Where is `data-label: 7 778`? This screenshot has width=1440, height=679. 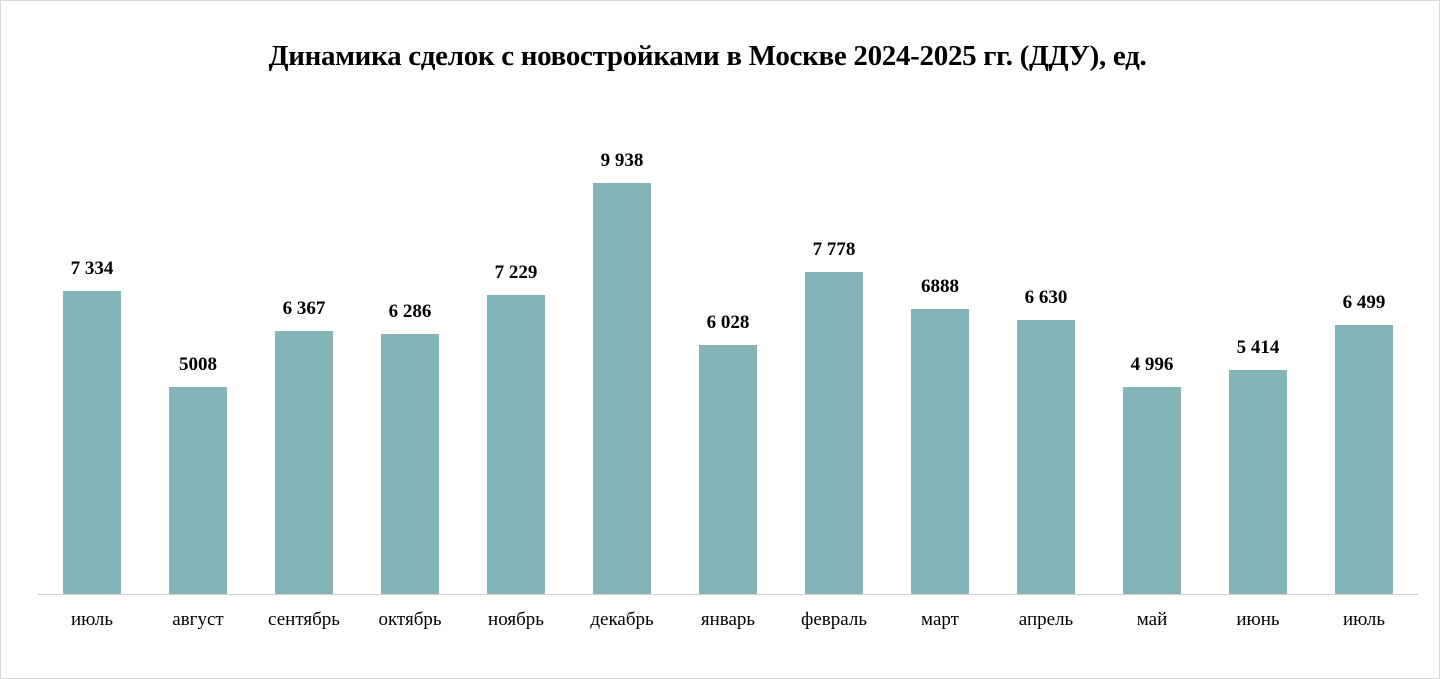
data-label: 7 778 is located at coordinates (834, 249).